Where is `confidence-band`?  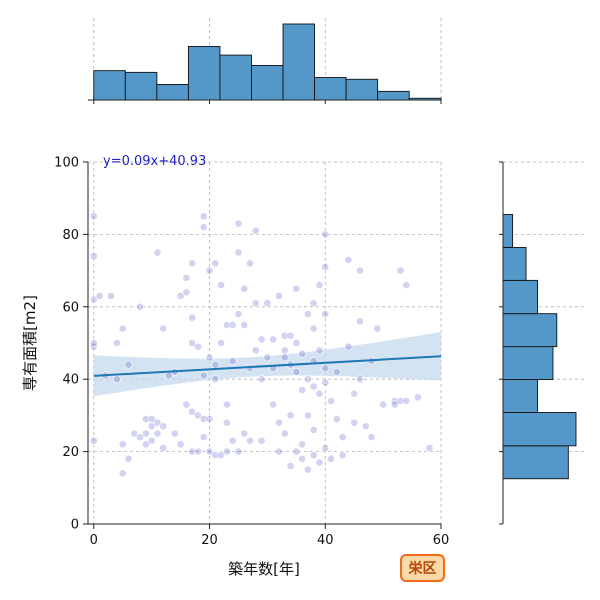 confidence-band is located at coordinates (267, 364).